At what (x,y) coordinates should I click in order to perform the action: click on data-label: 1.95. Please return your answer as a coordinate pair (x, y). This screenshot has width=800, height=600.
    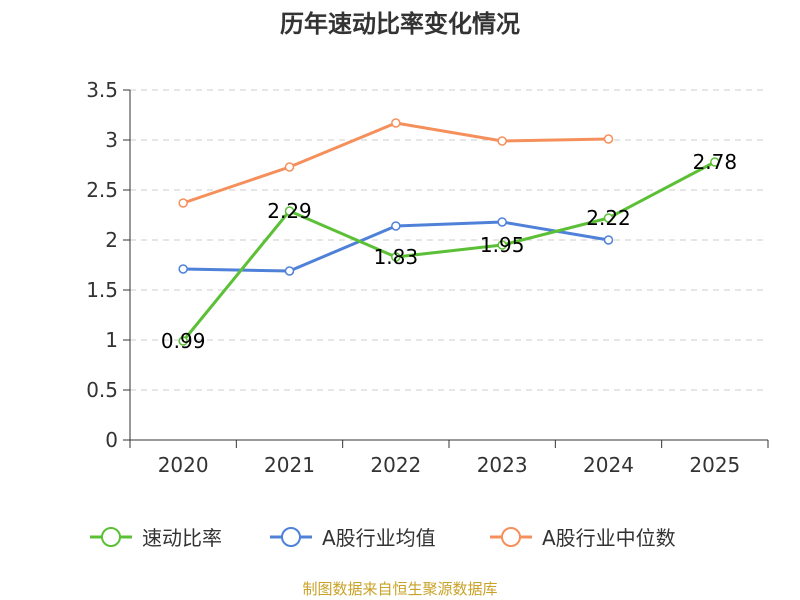
    Looking at the image, I should click on (502, 245).